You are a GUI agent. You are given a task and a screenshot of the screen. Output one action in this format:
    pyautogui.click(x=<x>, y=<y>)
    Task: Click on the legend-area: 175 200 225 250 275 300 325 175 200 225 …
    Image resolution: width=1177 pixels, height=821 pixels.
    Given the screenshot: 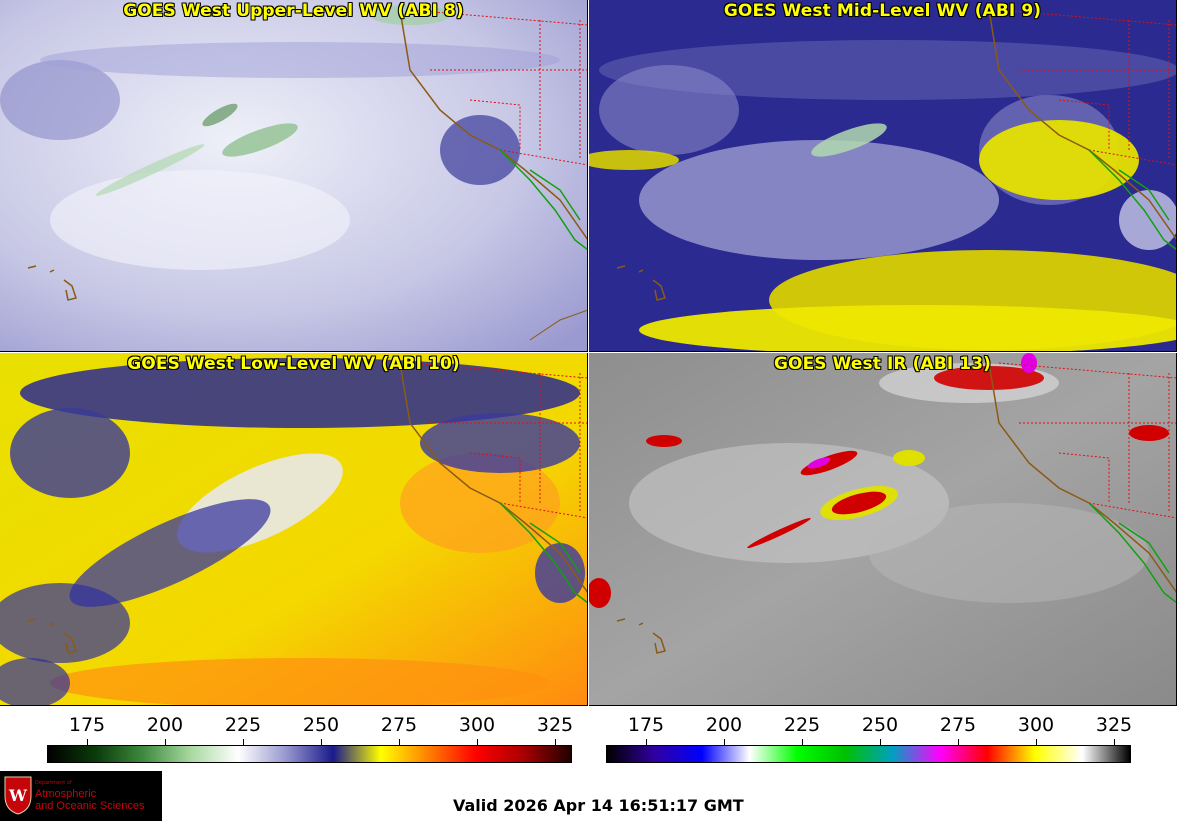 What is the action you would take?
    pyautogui.click(x=588, y=763)
    